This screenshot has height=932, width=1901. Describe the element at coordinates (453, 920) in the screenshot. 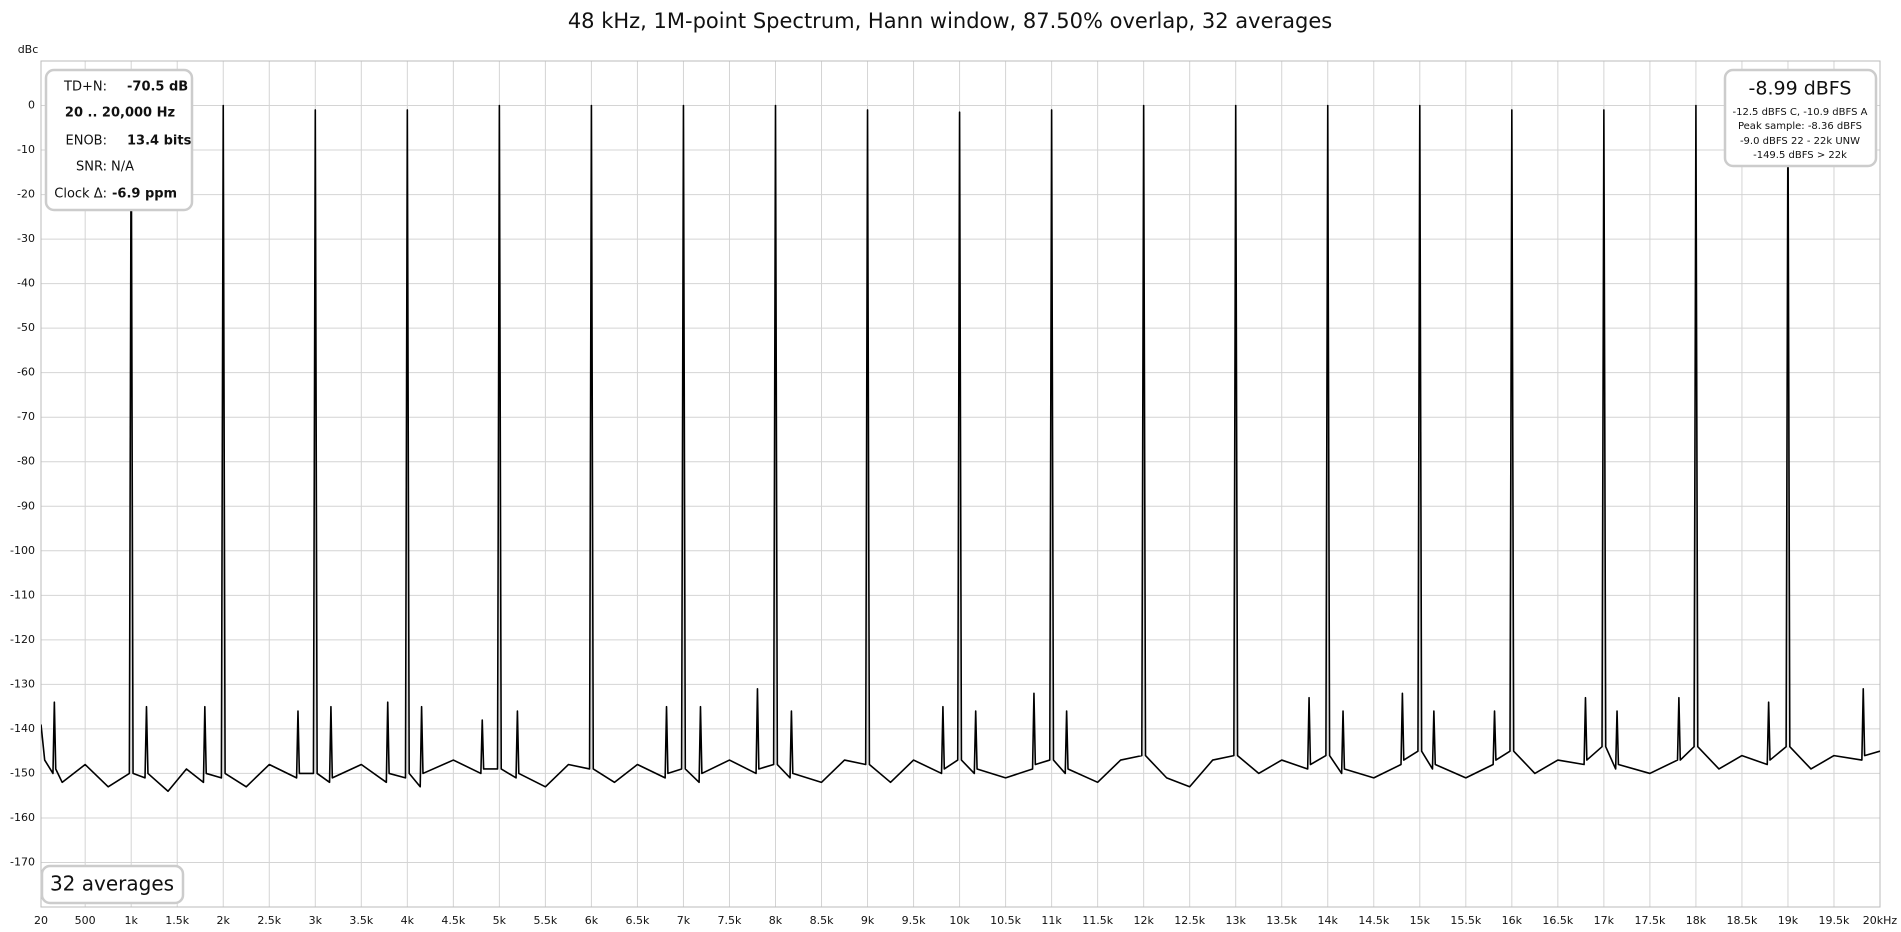

I see `x-tick-label: 4.5k` at that location.